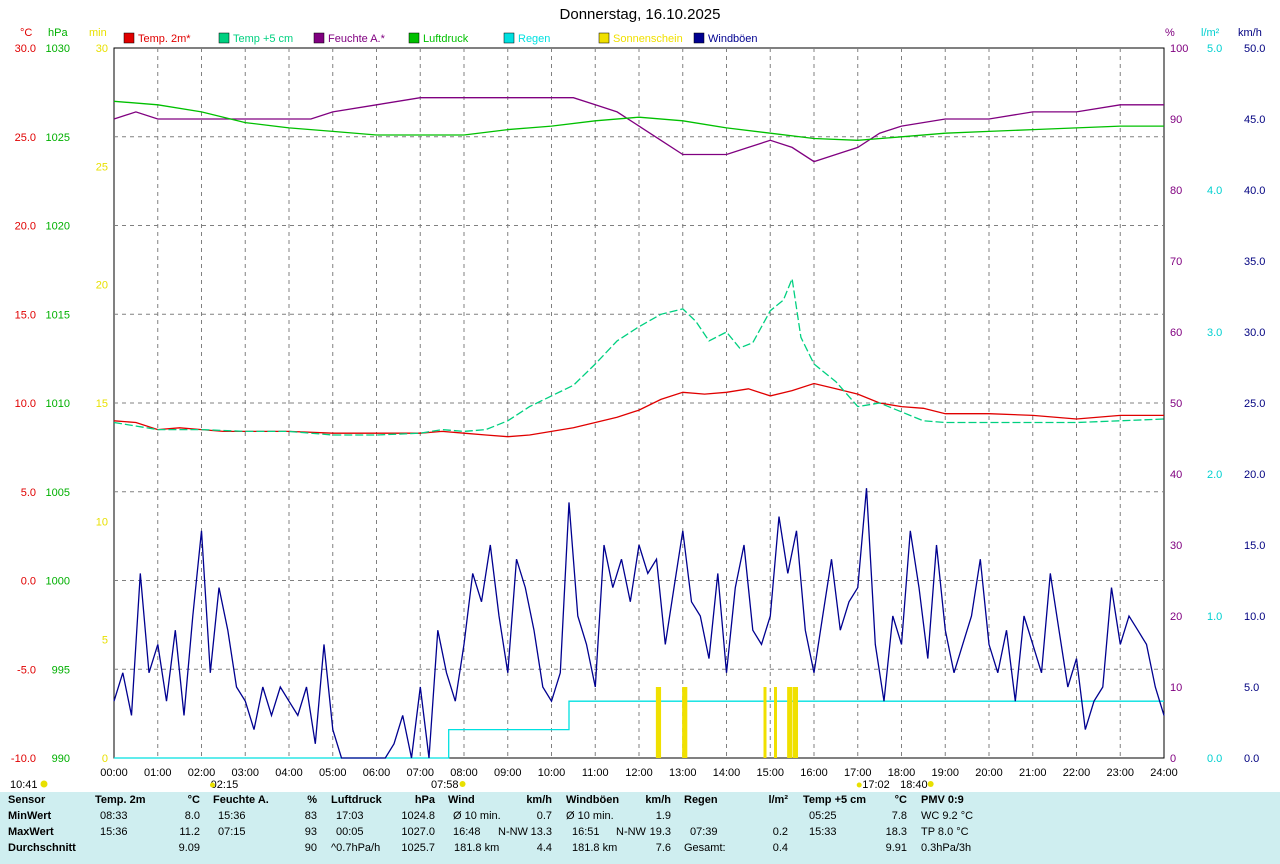 This screenshot has width=1280, height=864. What do you see at coordinates (541, 832) in the screenshot?
I see `stats-wind-max: 13.3` at bounding box center [541, 832].